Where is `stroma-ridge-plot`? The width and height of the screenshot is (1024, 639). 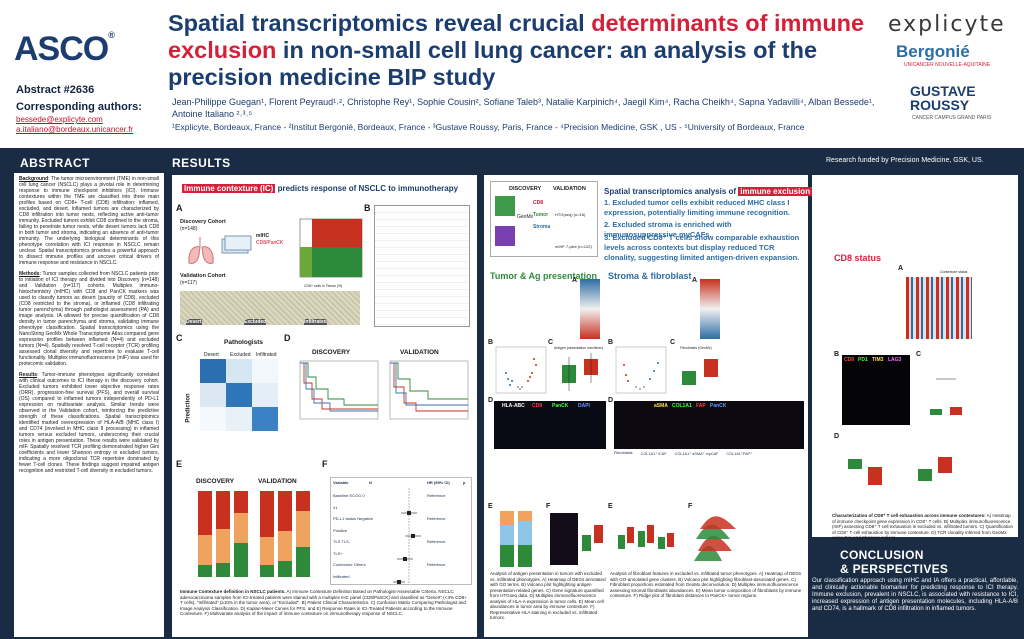
stroma-ridge-plot is located at coordinates (715, 538).